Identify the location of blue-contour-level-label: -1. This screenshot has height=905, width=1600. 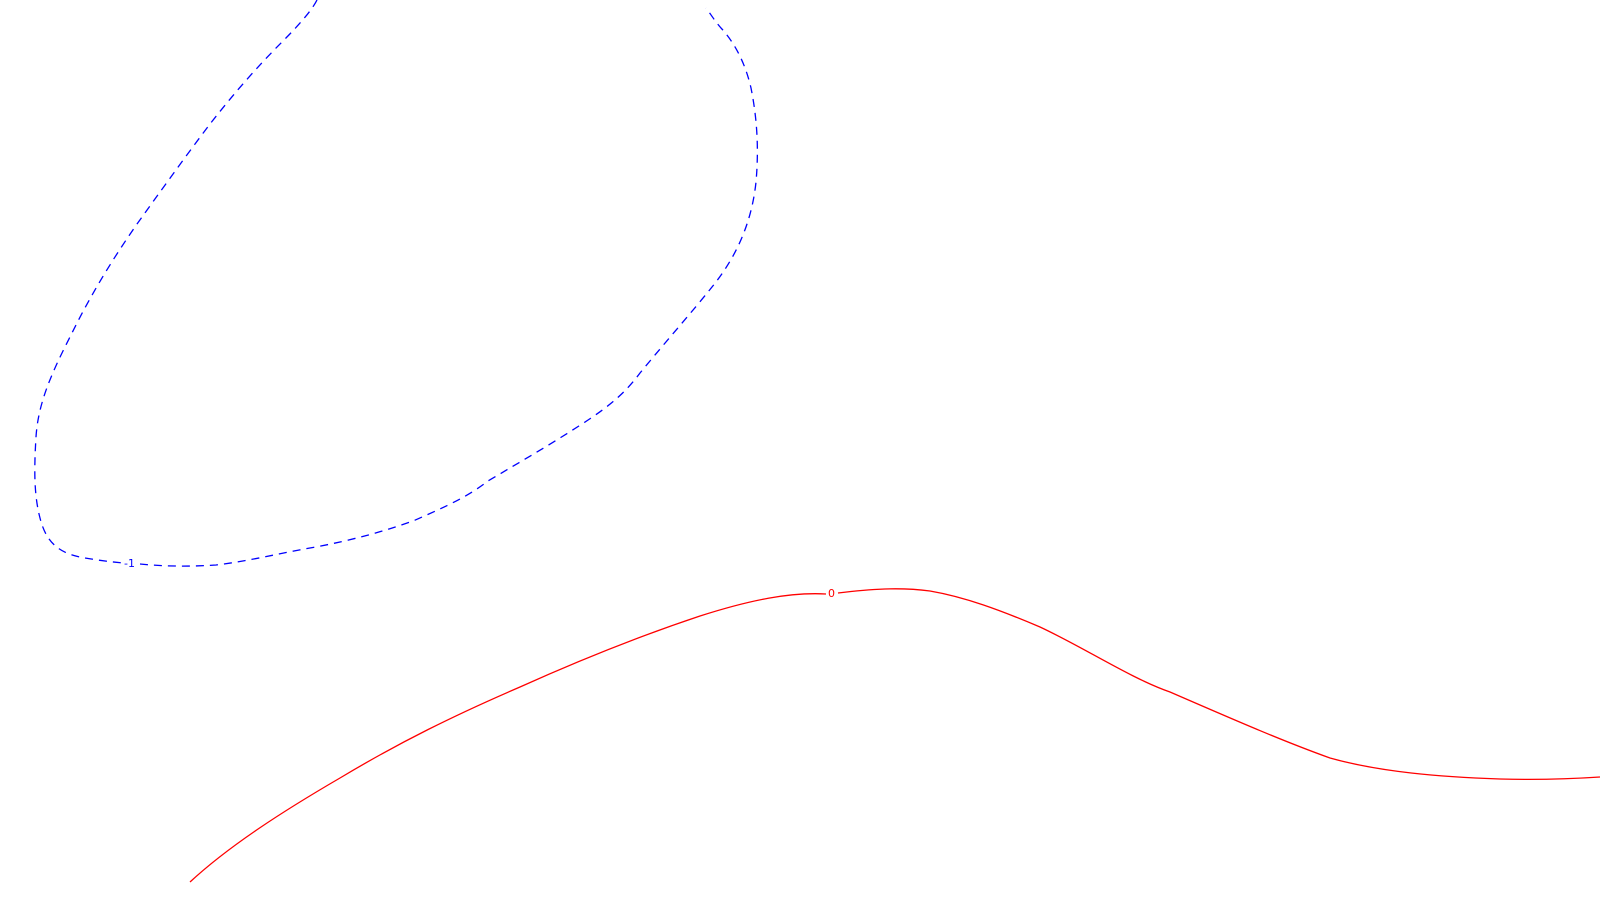
(129, 563).